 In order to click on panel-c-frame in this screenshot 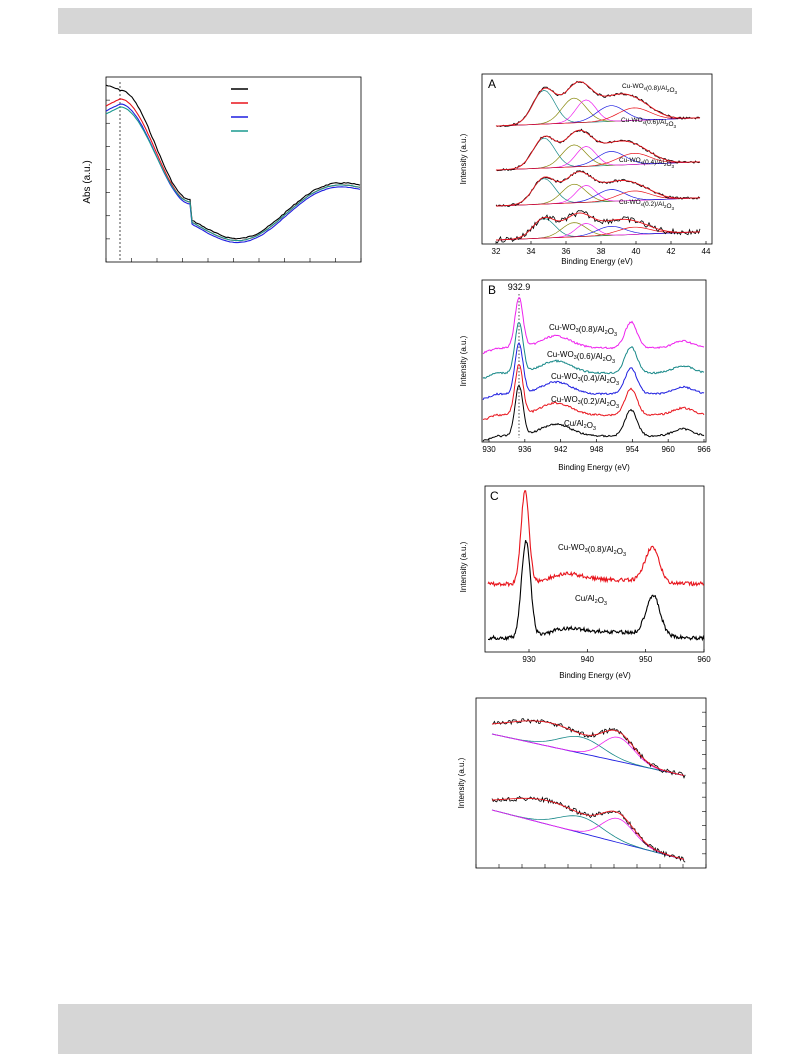, I will do `click(594, 569)`.